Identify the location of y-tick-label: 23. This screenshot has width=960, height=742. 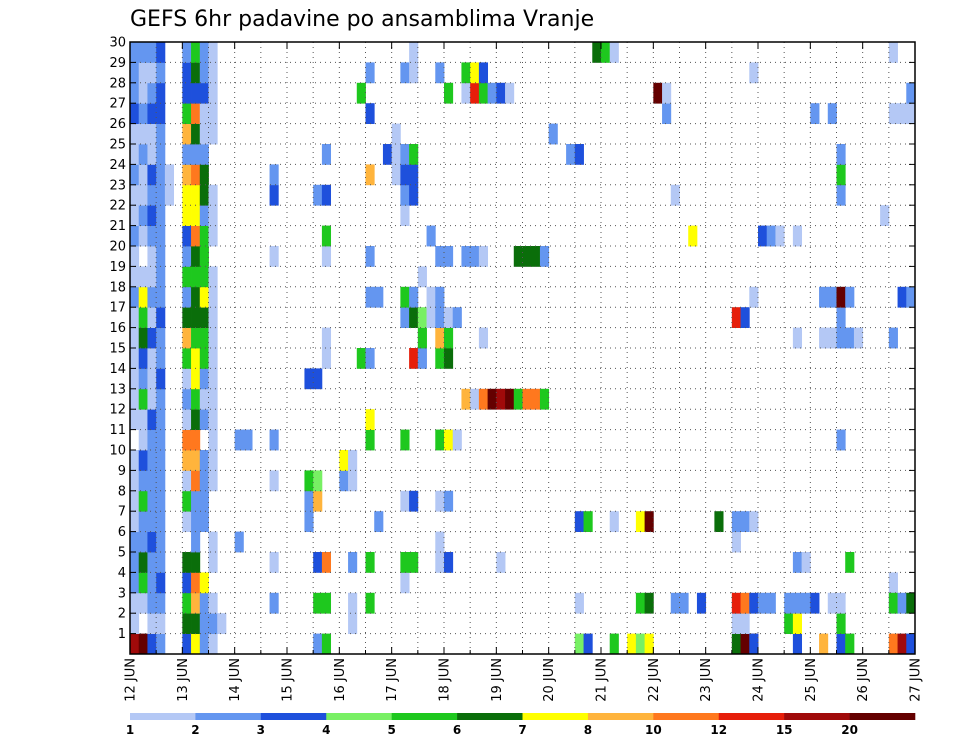
(117, 185).